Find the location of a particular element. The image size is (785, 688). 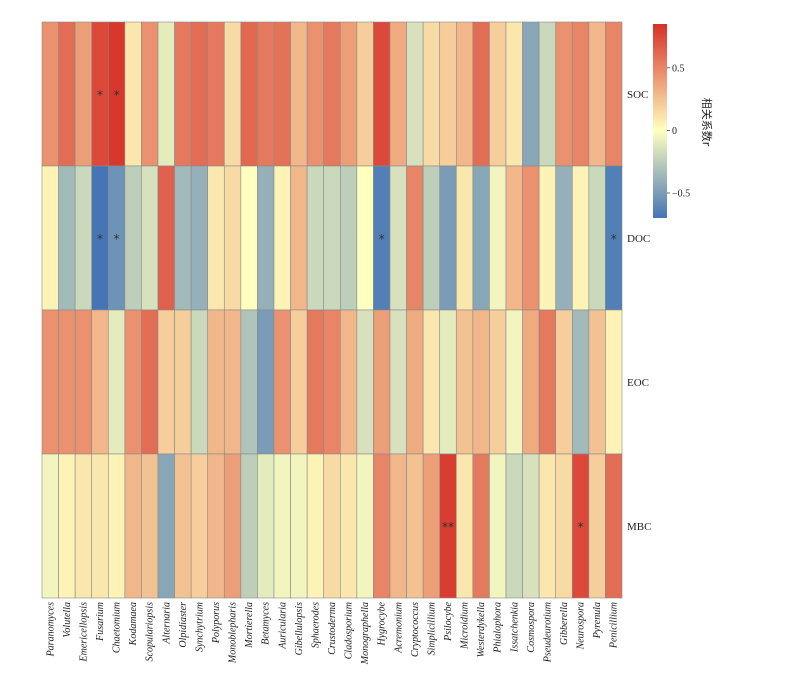

heatmap-cell-eoc-psilocybe is located at coordinates (448, 382).